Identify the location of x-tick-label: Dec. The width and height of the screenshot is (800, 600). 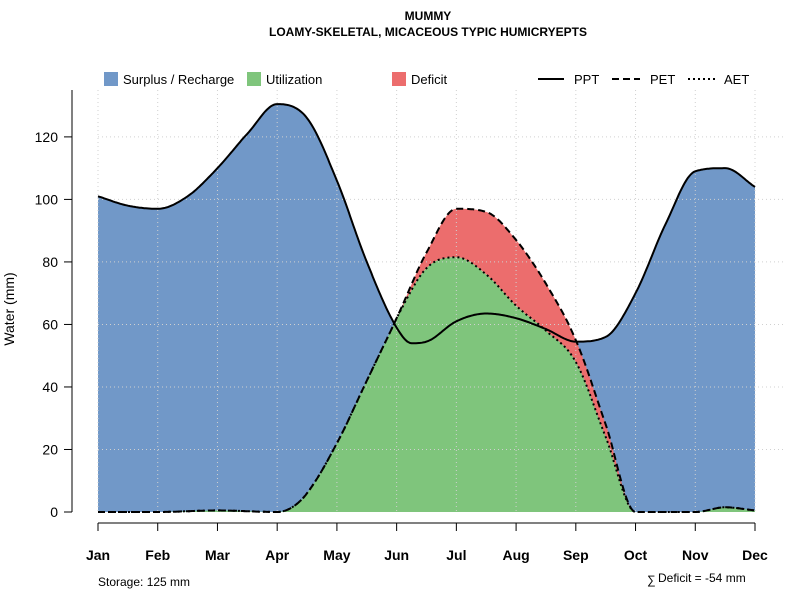
(755, 555).